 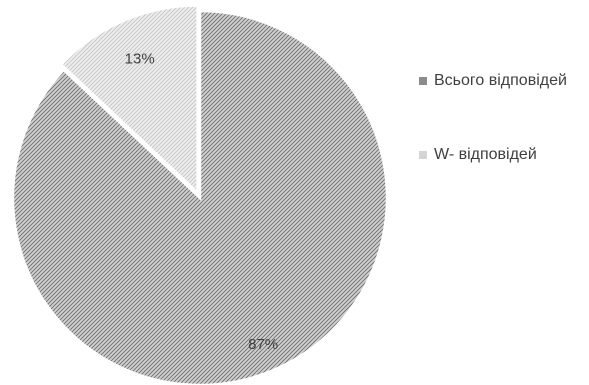 What do you see at coordinates (500, 80) in the screenshot?
I see `legend-label-vsogo: Всього відповідей` at bounding box center [500, 80].